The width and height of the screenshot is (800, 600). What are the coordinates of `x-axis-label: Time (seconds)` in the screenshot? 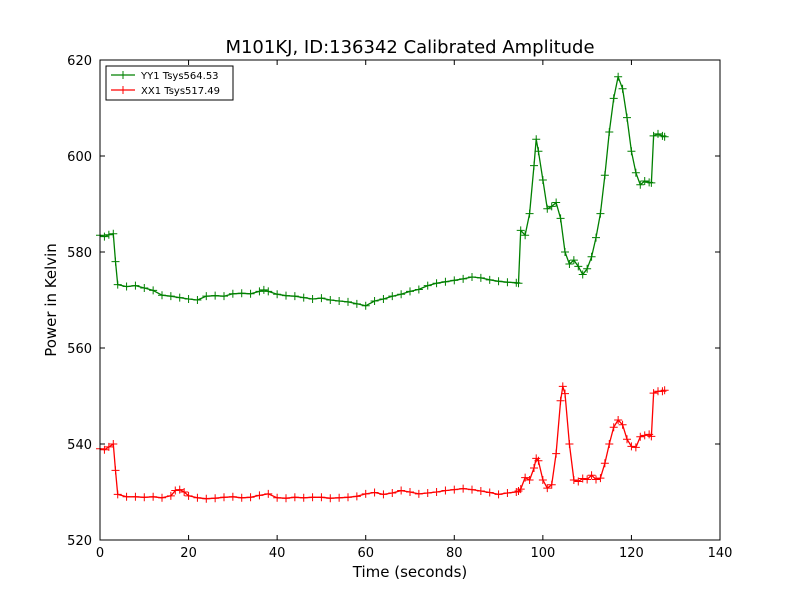 It's located at (410, 572).